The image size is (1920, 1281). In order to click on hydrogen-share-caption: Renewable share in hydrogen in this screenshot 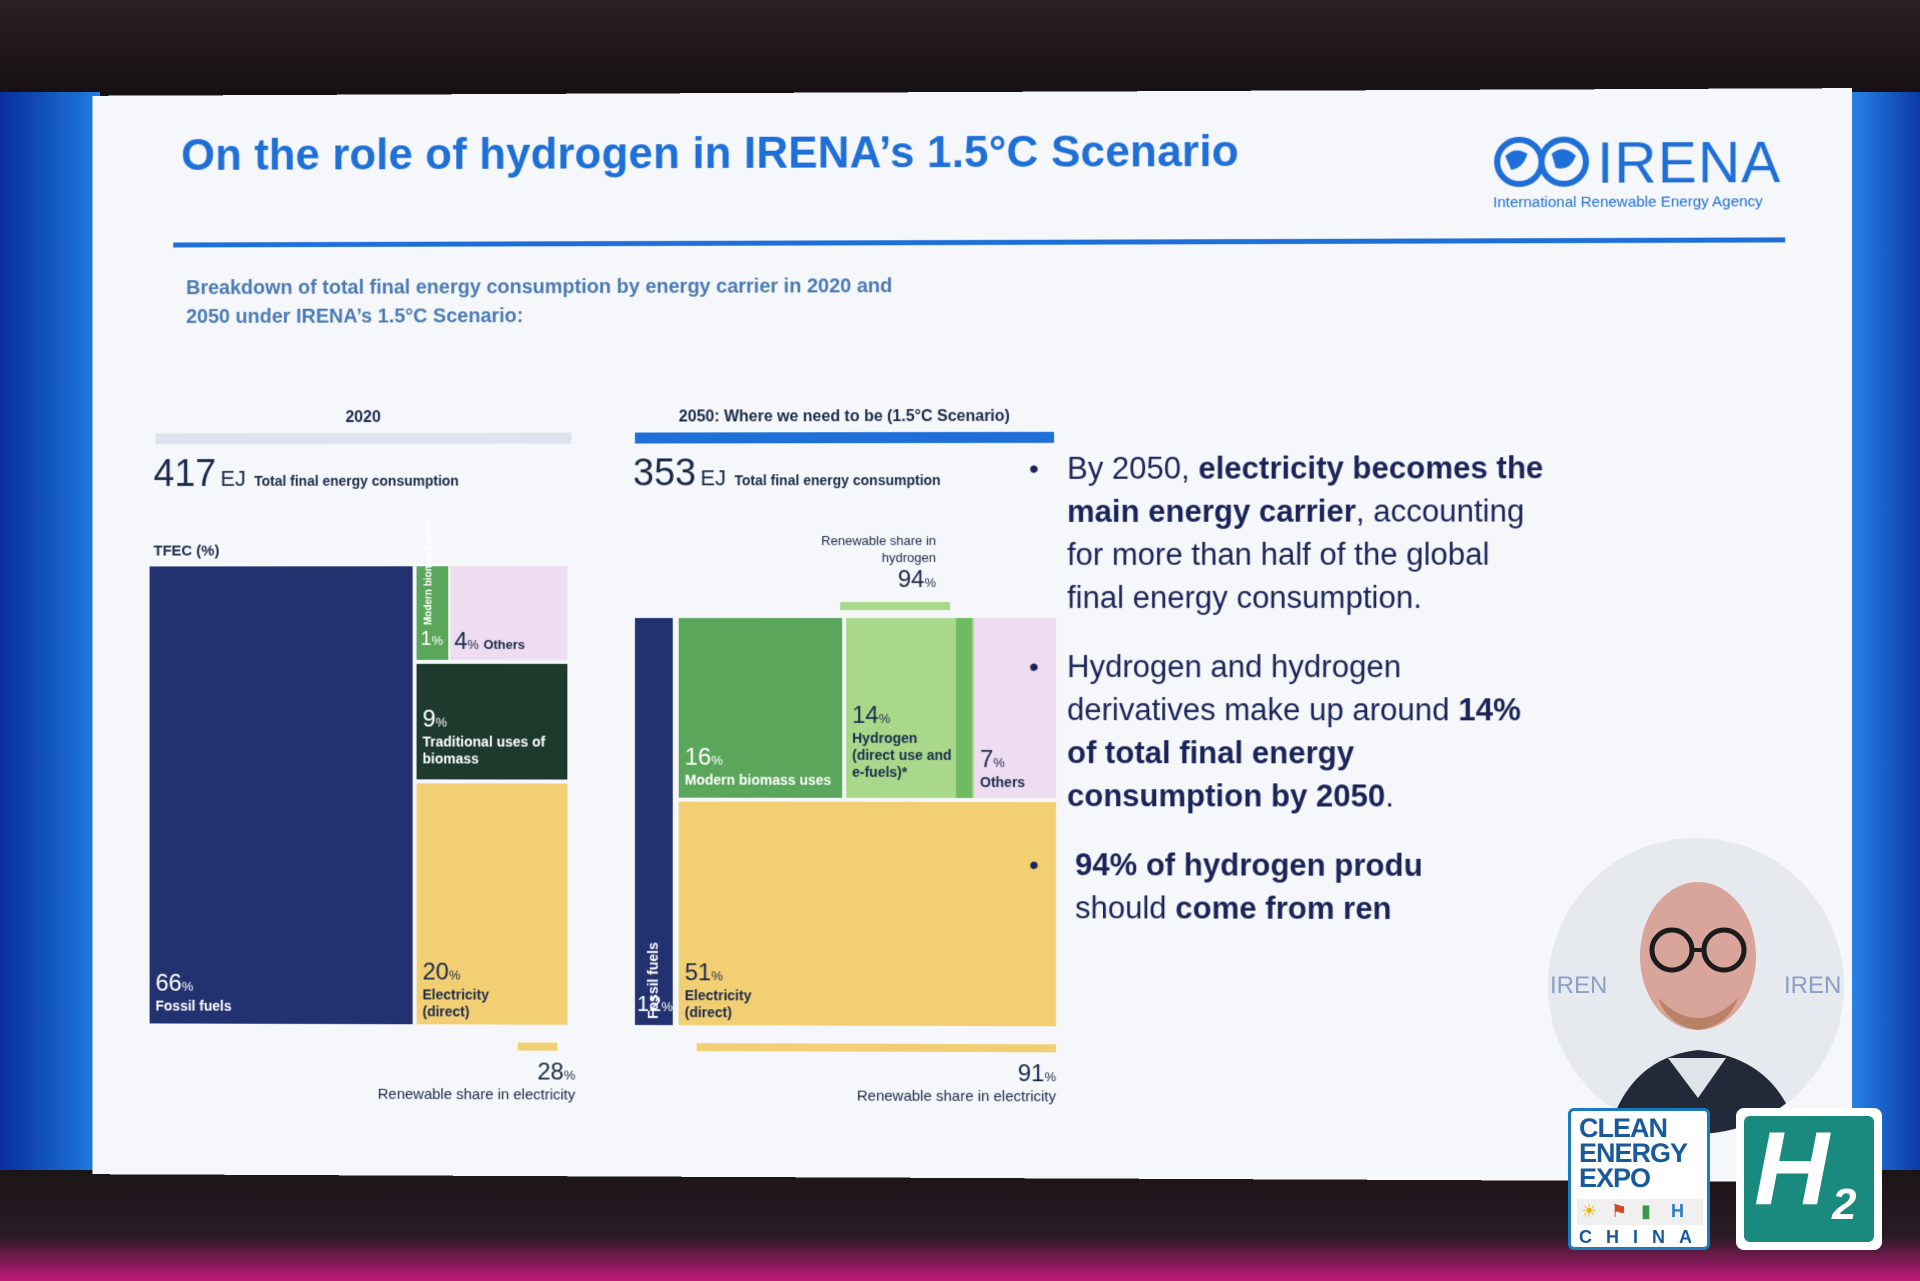, I will do `click(879, 549)`.